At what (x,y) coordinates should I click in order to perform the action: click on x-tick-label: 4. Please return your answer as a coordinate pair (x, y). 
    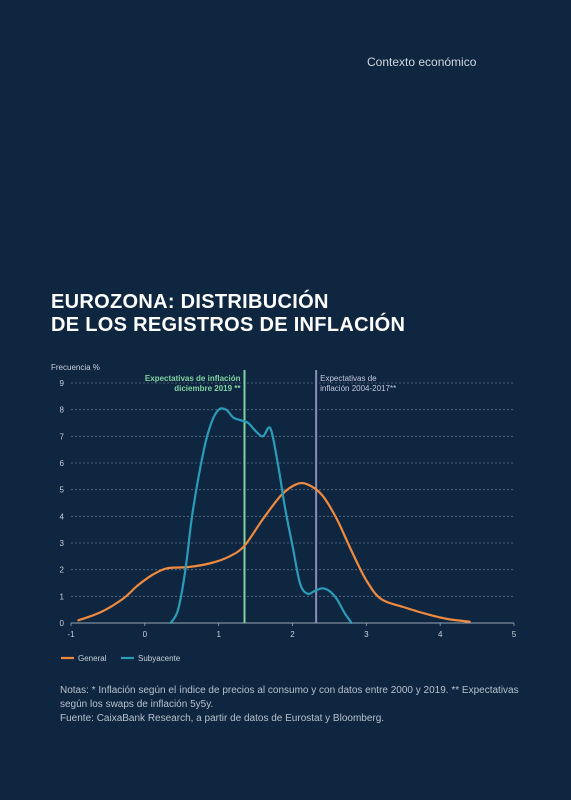
    Looking at the image, I should click on (440, 634).